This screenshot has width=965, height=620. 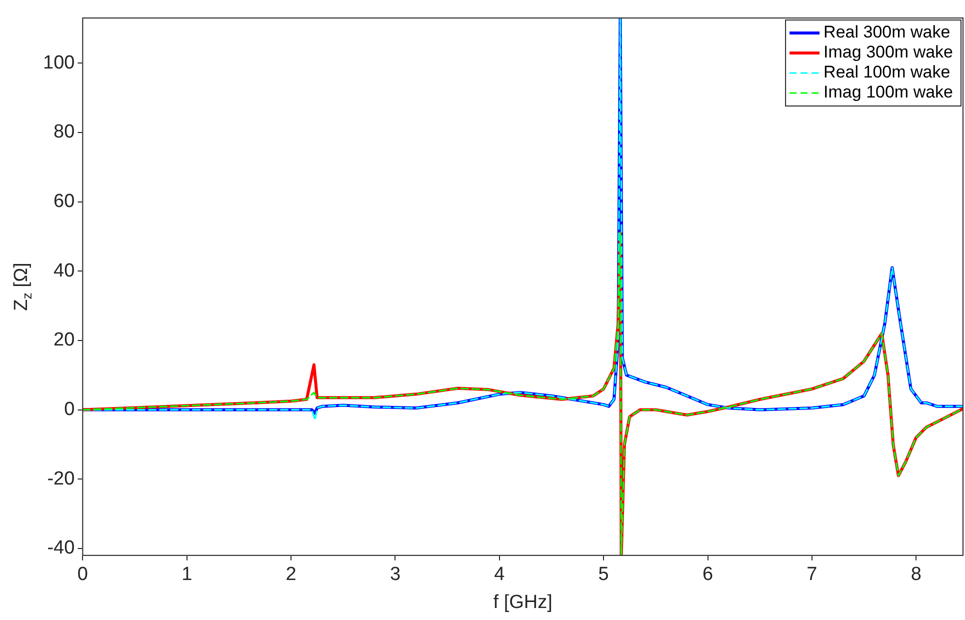 I want to click on legend-label: Real 100m wake, so click(x=887, y=72).